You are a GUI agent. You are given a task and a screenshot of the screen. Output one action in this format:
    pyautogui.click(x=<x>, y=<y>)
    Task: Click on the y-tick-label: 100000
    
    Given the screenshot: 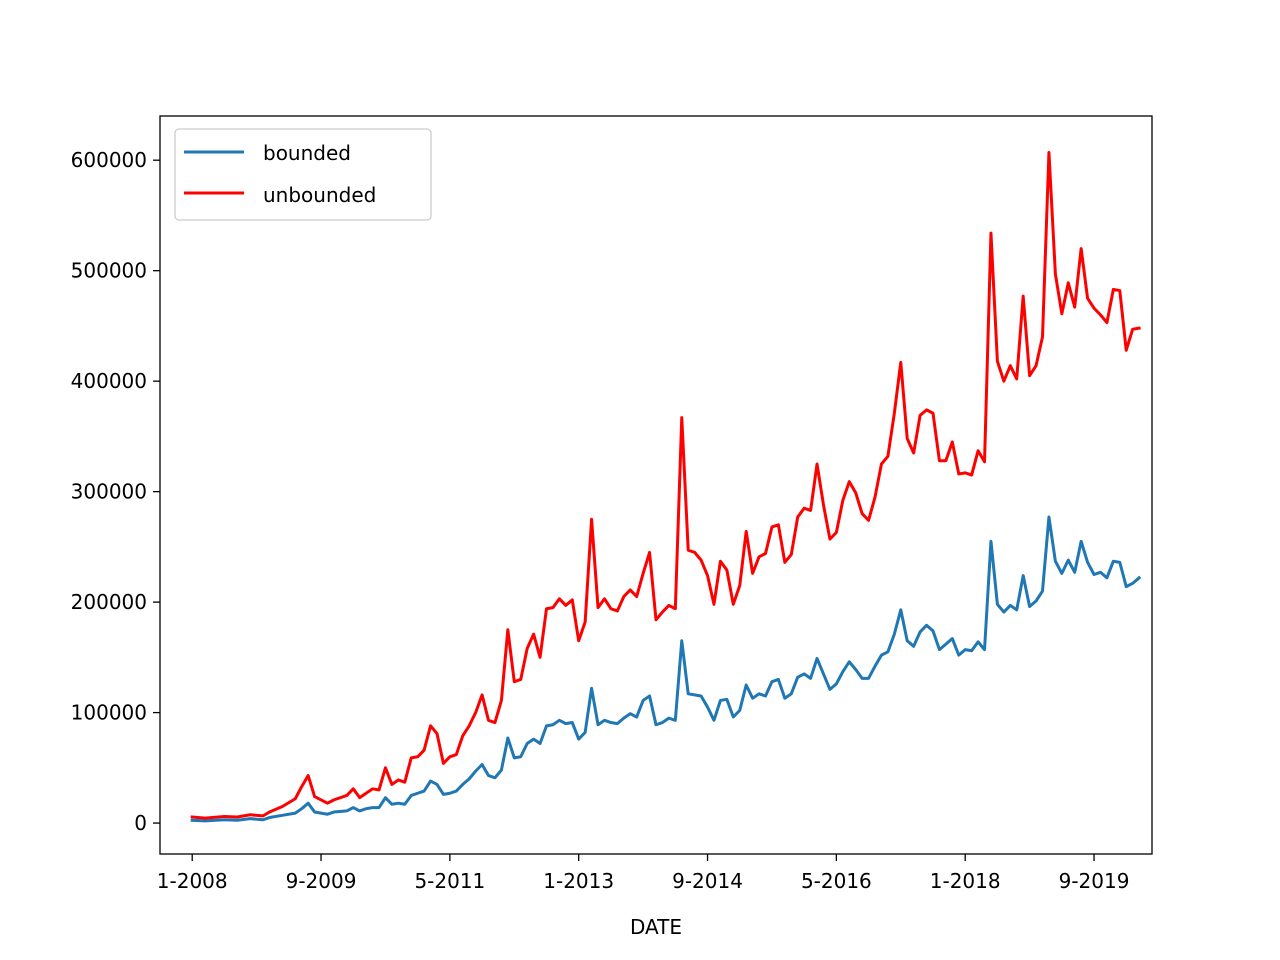 What is the action you would take?
    pyautogui.click(x=109, y=713)
    